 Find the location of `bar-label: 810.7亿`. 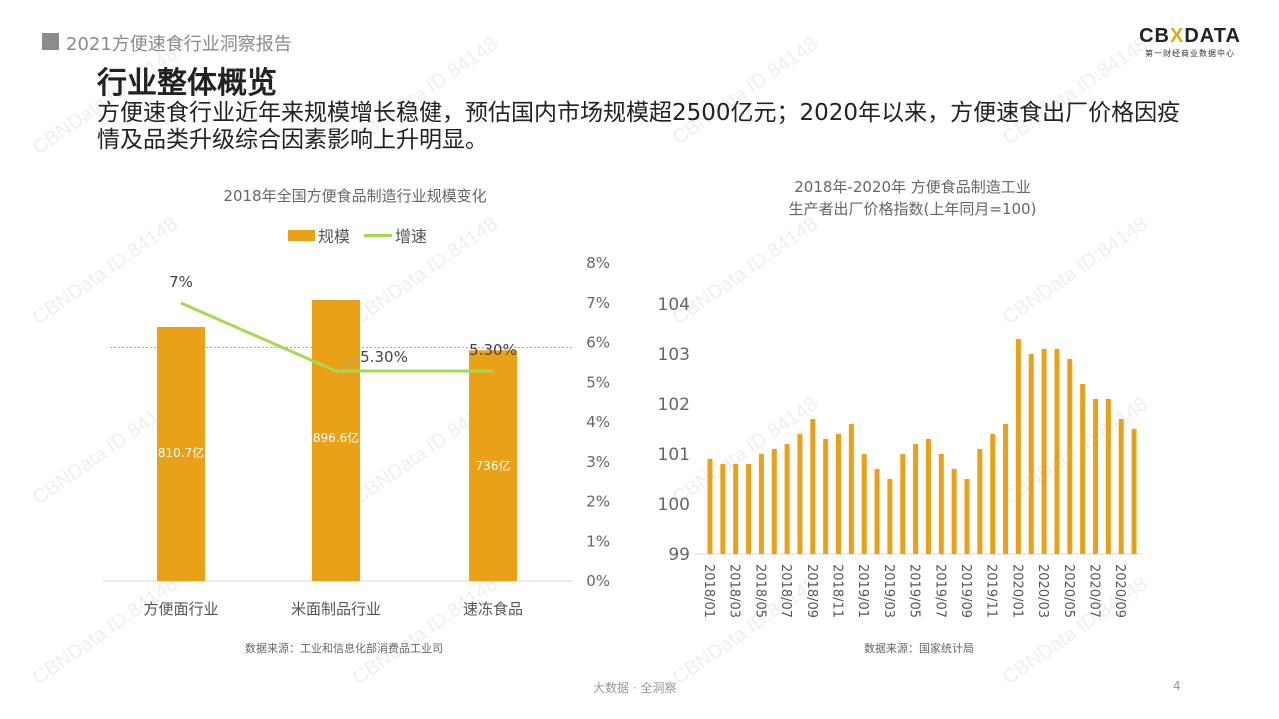

bar-label: 810.7亿 is located at coordinates (181, 452).